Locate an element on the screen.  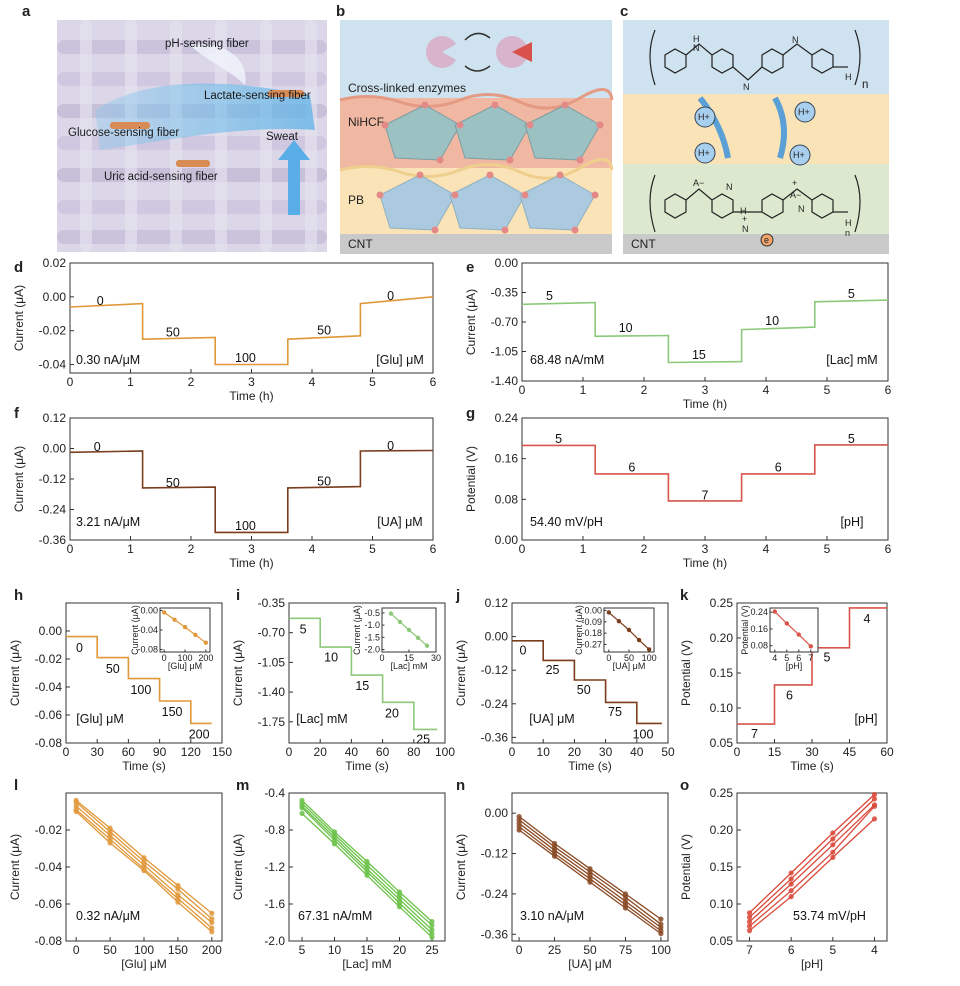
y-axis-label: Potential (V) is located at coordinates (686, 867).